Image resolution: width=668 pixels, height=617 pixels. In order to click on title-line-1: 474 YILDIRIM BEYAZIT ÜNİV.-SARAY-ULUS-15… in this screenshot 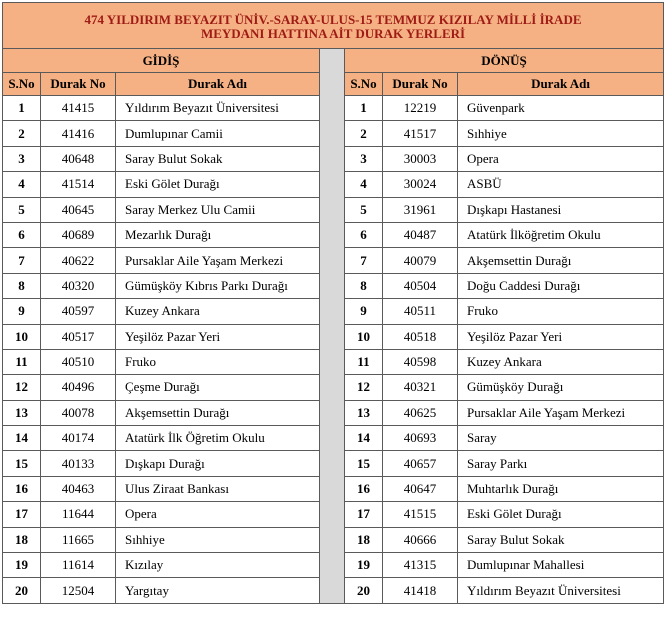, I will do `click(333, 19)`.